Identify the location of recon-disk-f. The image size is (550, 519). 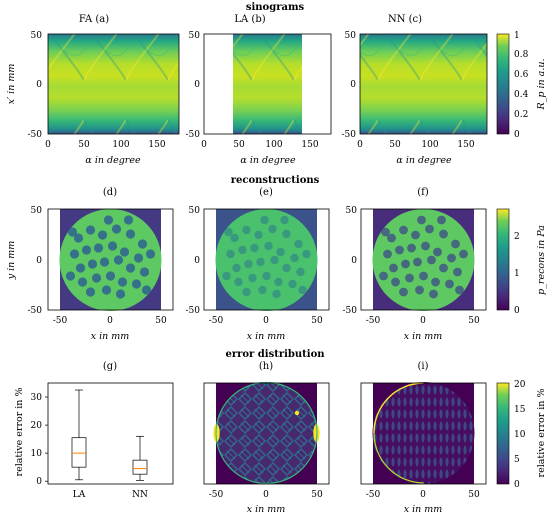
(423, 260).